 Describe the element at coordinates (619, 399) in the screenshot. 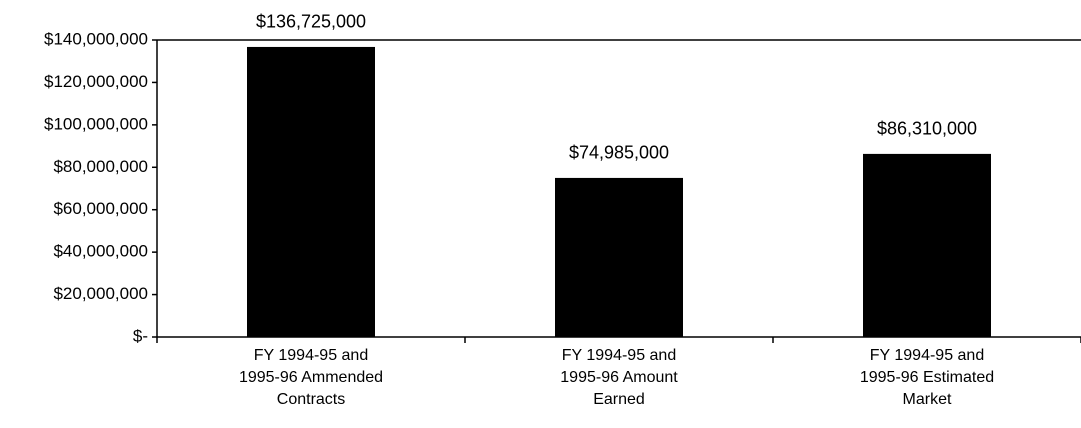

I see `x-tick-label: Earned` at that location.